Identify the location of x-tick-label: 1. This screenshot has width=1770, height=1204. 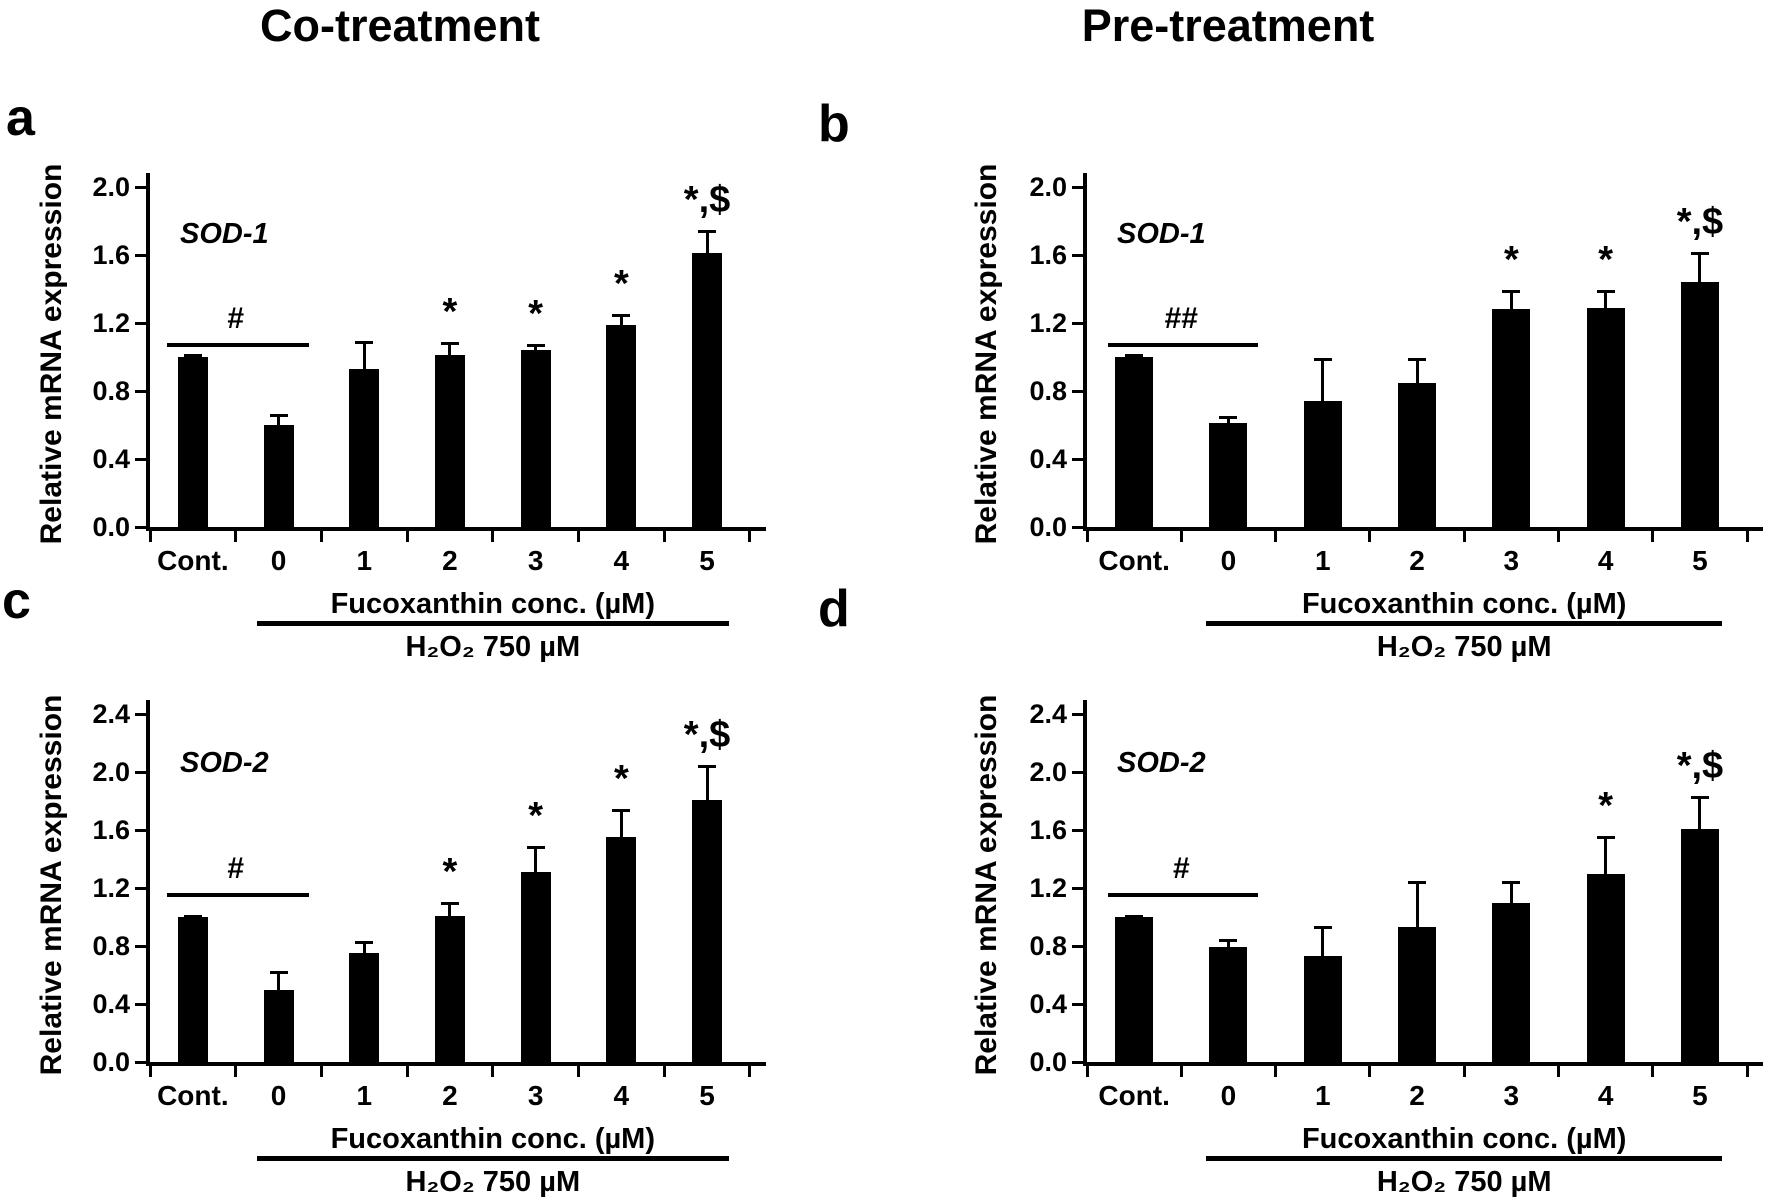
(364, 560).